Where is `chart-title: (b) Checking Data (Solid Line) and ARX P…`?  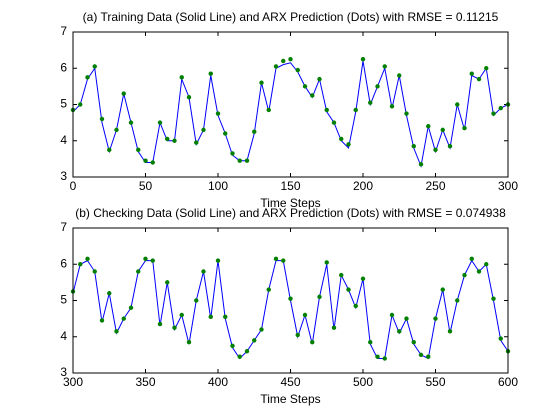
chart-title: (b) Checking Data (Solid Line) and ARX P… is located at coordinates (290, 213).